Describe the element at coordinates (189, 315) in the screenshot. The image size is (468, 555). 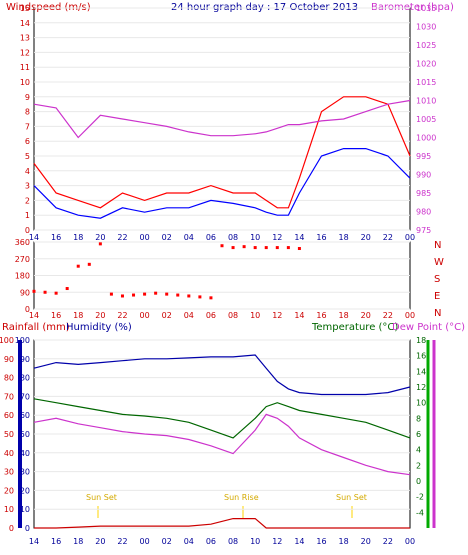
I see `x-tick-label-mid: 04` at that location.